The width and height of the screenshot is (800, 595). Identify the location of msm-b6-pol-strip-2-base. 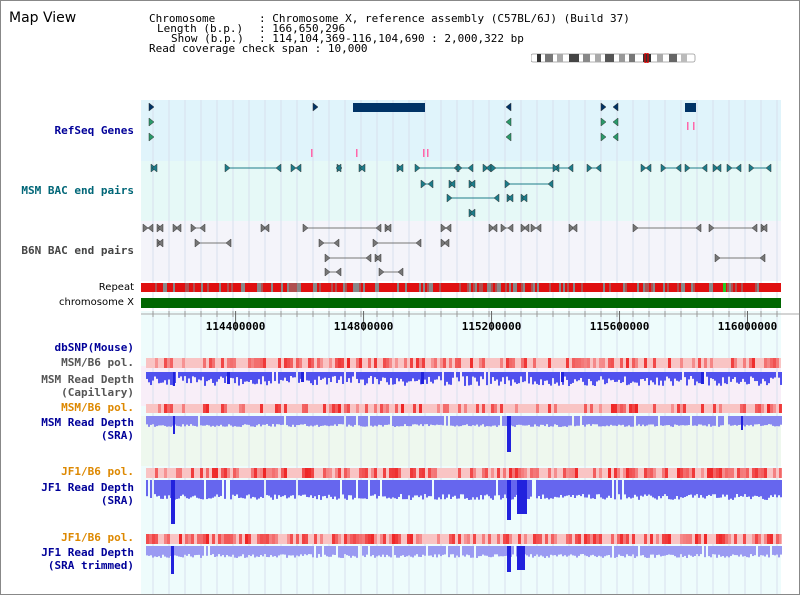
(463, 408).